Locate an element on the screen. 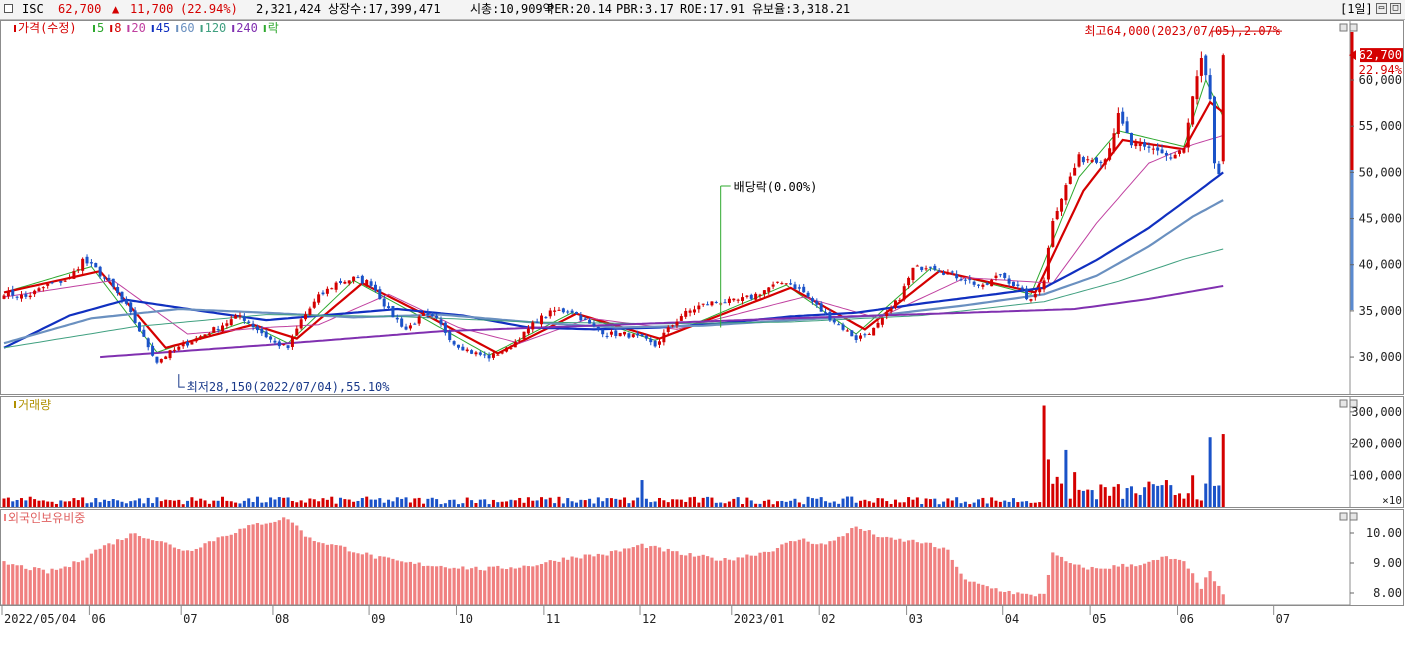 The width and height of the screenshot is (1405, 648). legend-item-7: 240 is located at coordinates (247, 28).